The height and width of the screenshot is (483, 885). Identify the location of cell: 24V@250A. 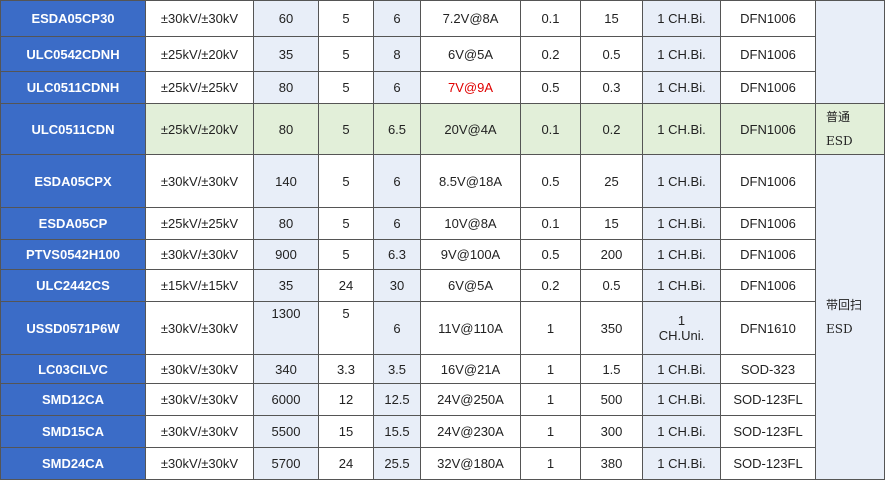
(470, 399).